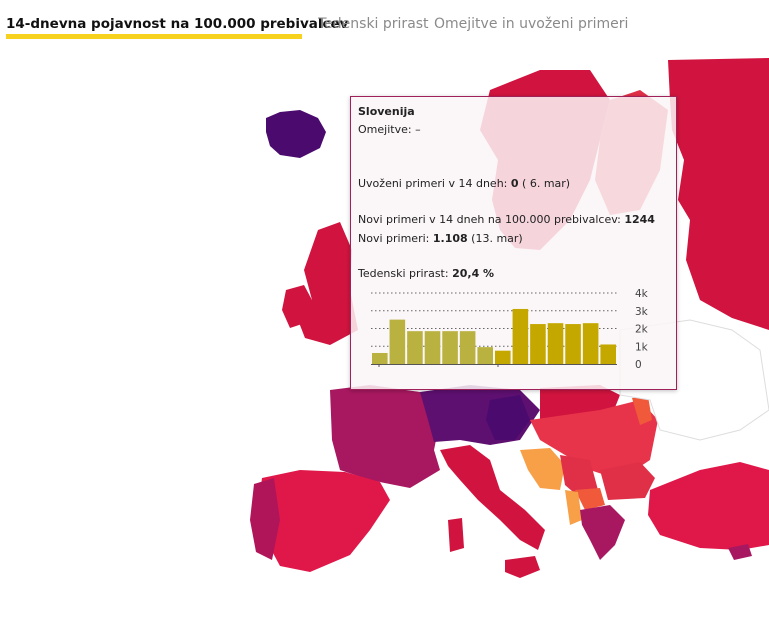 This screenshot has width=769, height=625. Describe the element at coordinates (154, 36) in the screenshot. I see `active-tab-underline` at that location.